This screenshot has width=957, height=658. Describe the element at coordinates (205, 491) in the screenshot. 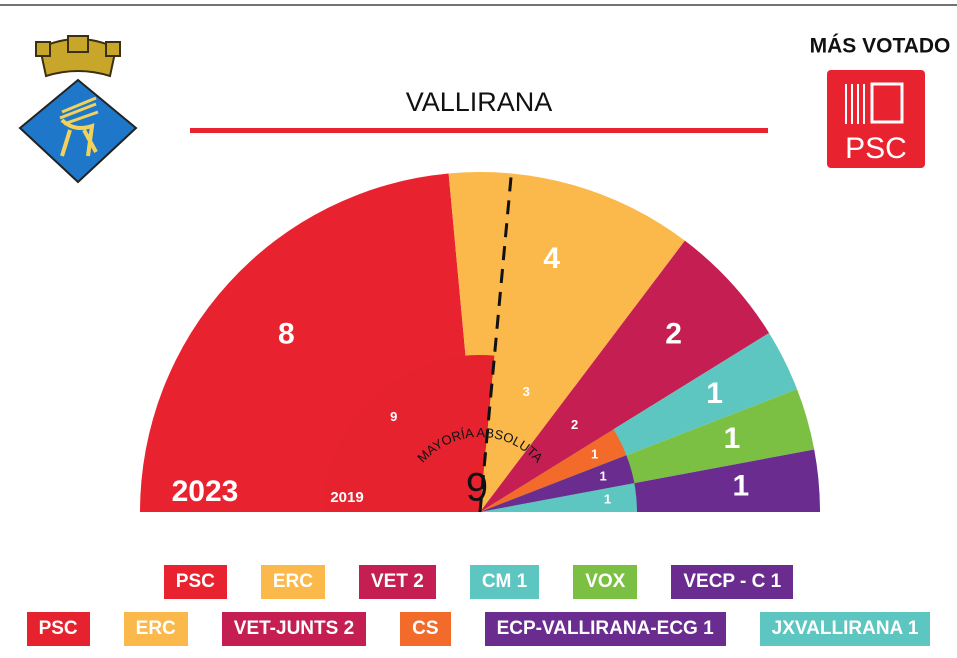

I see `ring-label: 2023` at that location.